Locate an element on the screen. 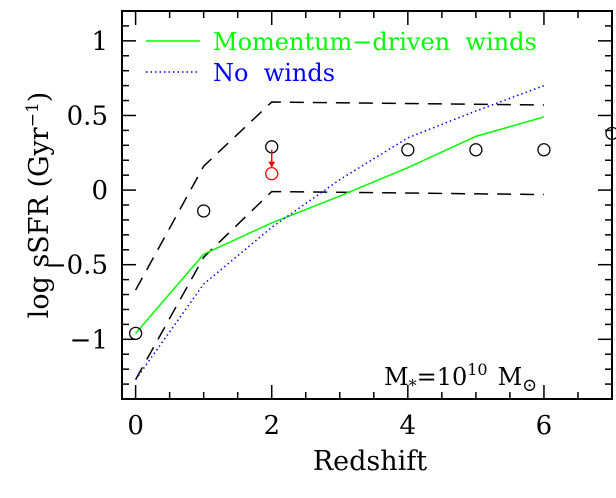 This screenshot has height=498, width=616. y-axis-title-close: ) is located at coordinates (39, 97).